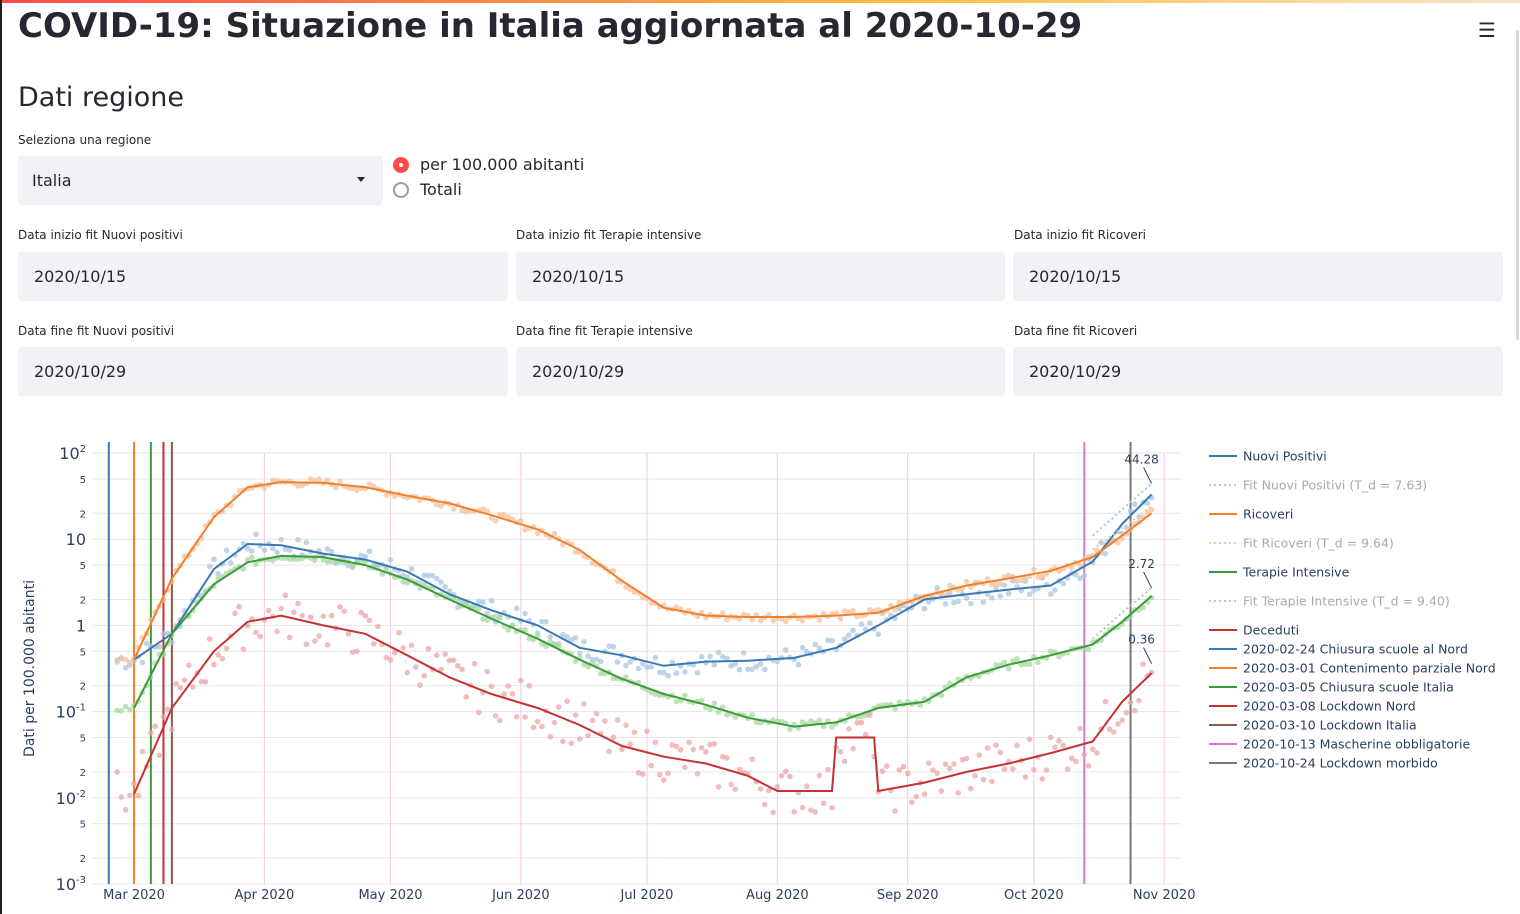  I want to click on fit-start-input-ricoveri: 2020/10/15, so click(1258, 276).